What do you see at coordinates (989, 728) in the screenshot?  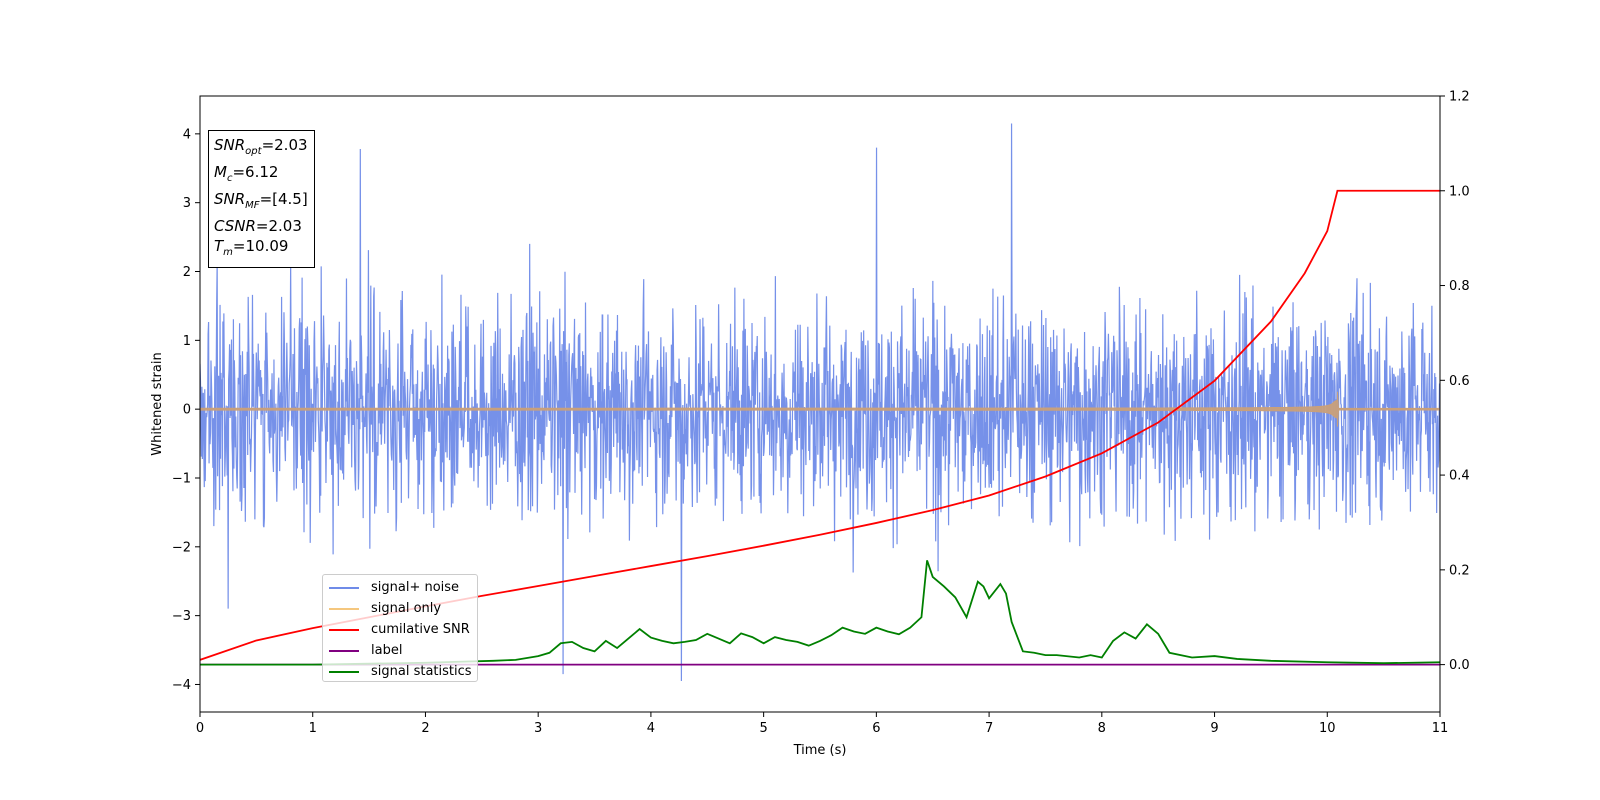 I see `x-tick-label: 7` at bounding box center [989, 728].